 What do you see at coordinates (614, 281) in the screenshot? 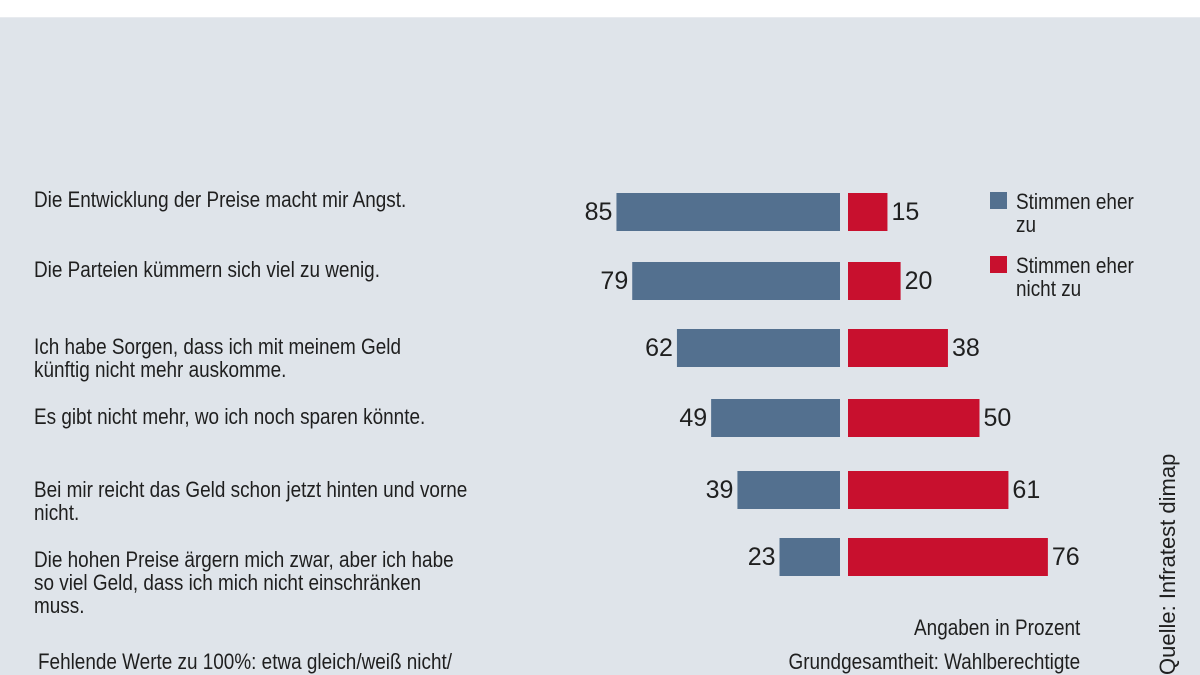
I see `value-label-agree: 79` at bounding box center [614, 281].